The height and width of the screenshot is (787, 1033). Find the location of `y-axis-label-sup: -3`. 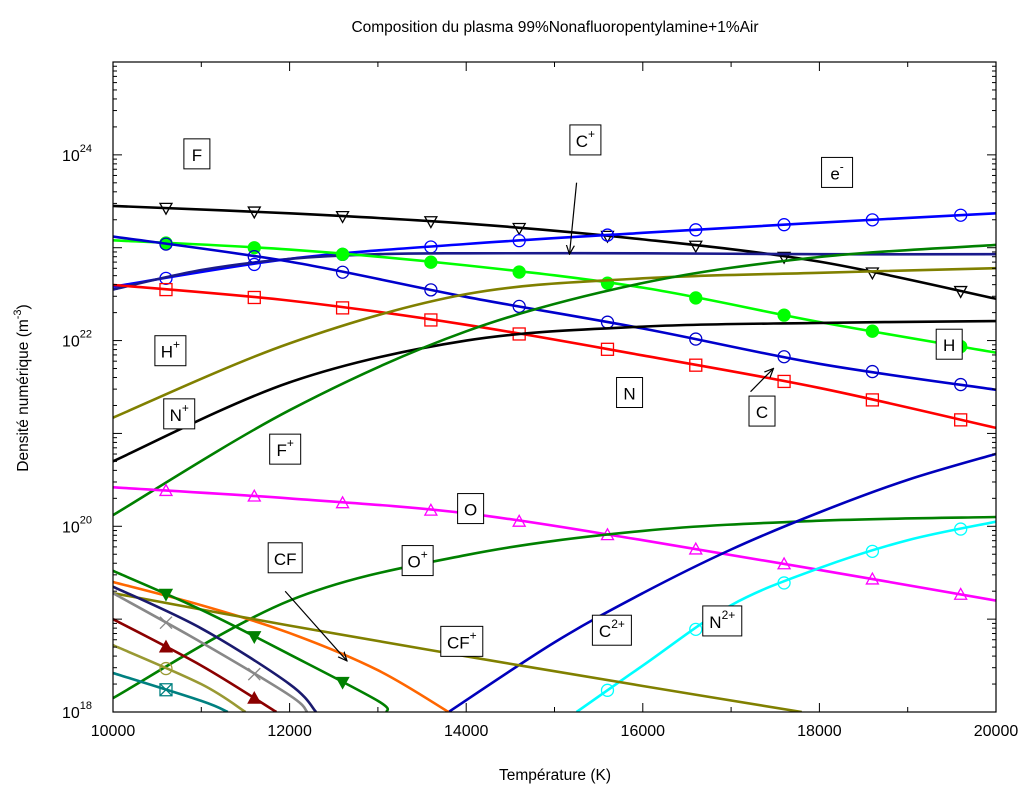

y-axis-label-sup: -3 is located at coordinates (18, 314).